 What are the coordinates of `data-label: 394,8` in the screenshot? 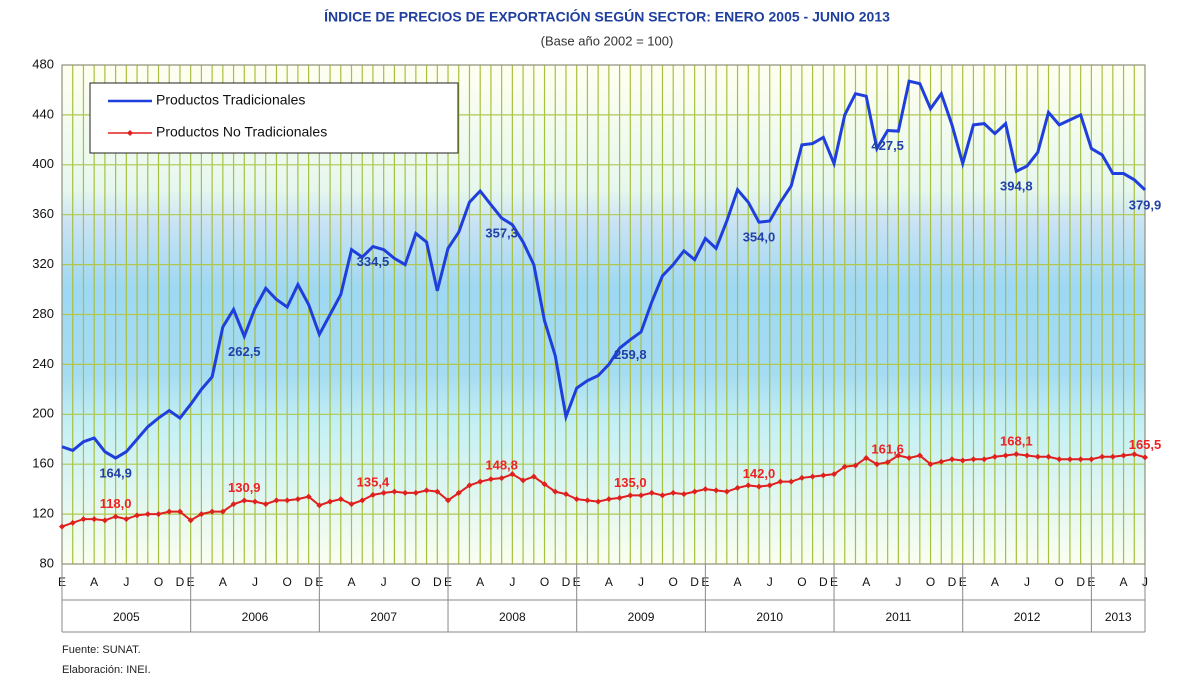 It's located at (1016, 186).